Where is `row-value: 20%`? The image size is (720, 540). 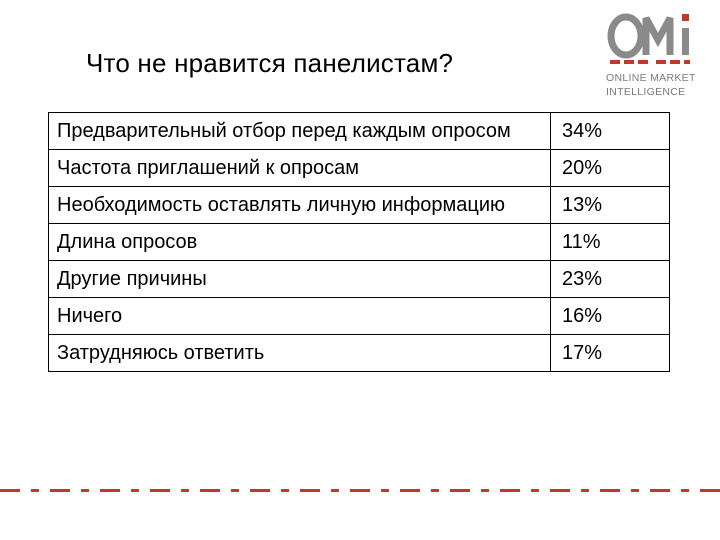 row-value: 20% is located at coordinates (610, 168).